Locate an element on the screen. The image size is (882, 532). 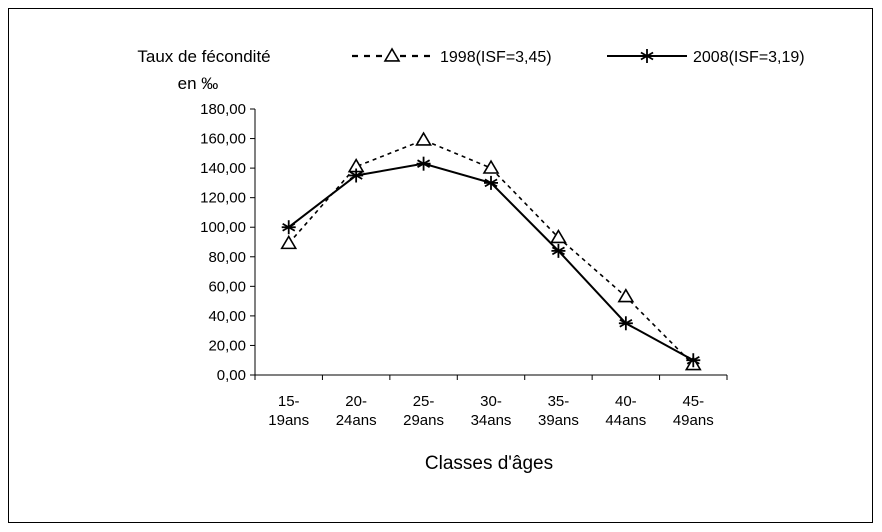
x-tick-label: 45- is located at coordinates (693, 401).